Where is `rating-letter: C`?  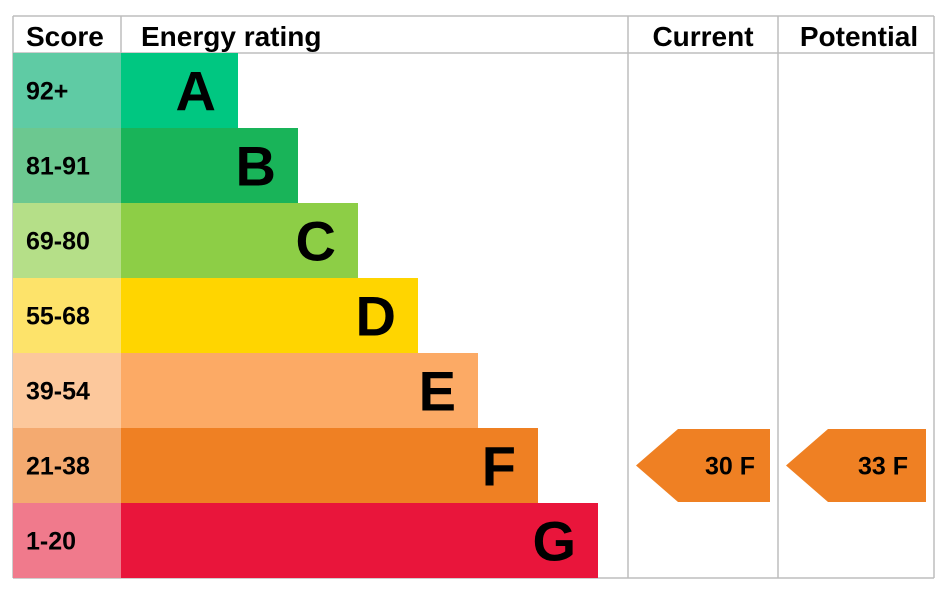 rating-letter: C is located at coordinates (316, 241).